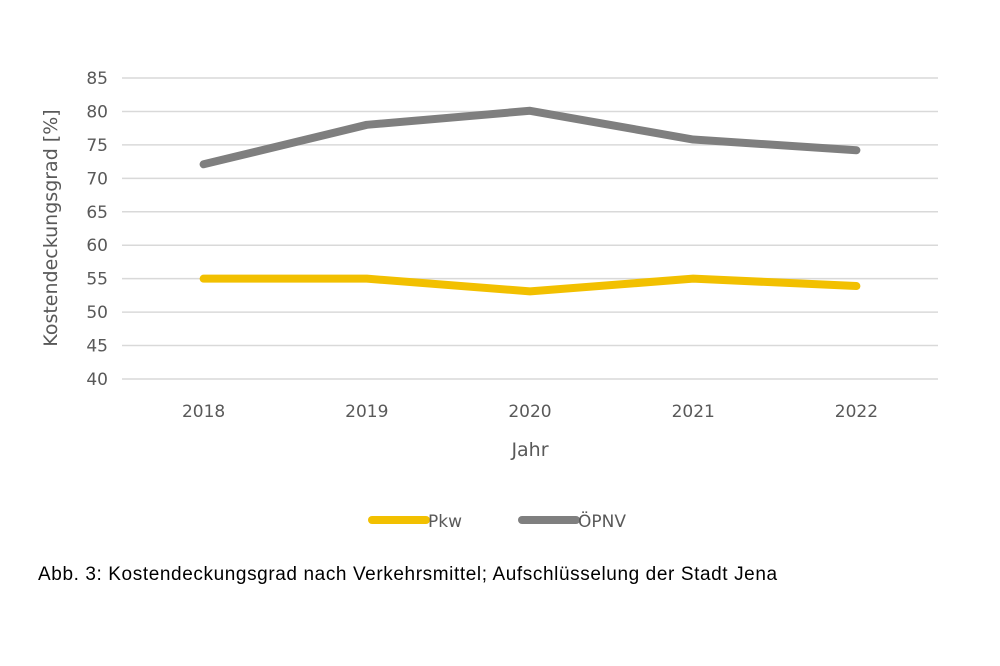 The width and height of the screenshot is (1000, 666). I want to click on x-tick-label: 2019, so click(366, 412).